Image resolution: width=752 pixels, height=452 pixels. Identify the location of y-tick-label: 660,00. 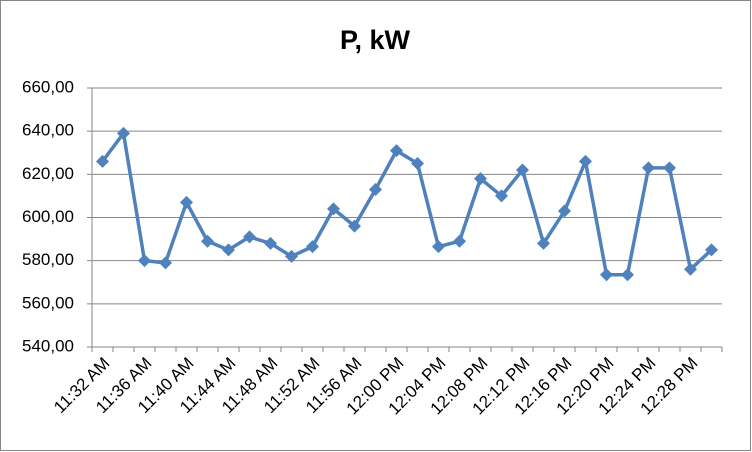
(48, 86).